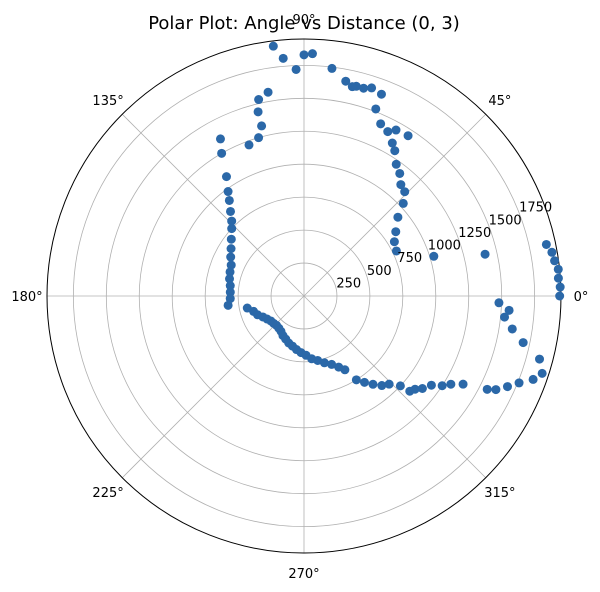 The height and width of the screenshot is (592, 600). I want to click on angular-tick-label: 180°, so click(26, 297).